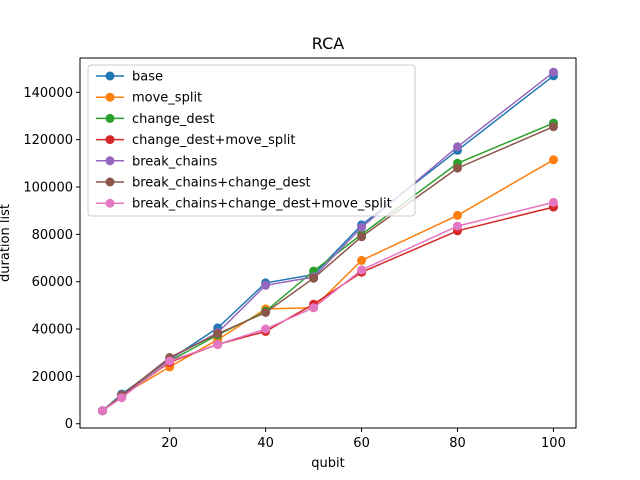 The image size is (640, 480). Describe the element at coordinates (221, 183) in the screenshot. I see `legend-label: break_chains+change_dest` at that location.